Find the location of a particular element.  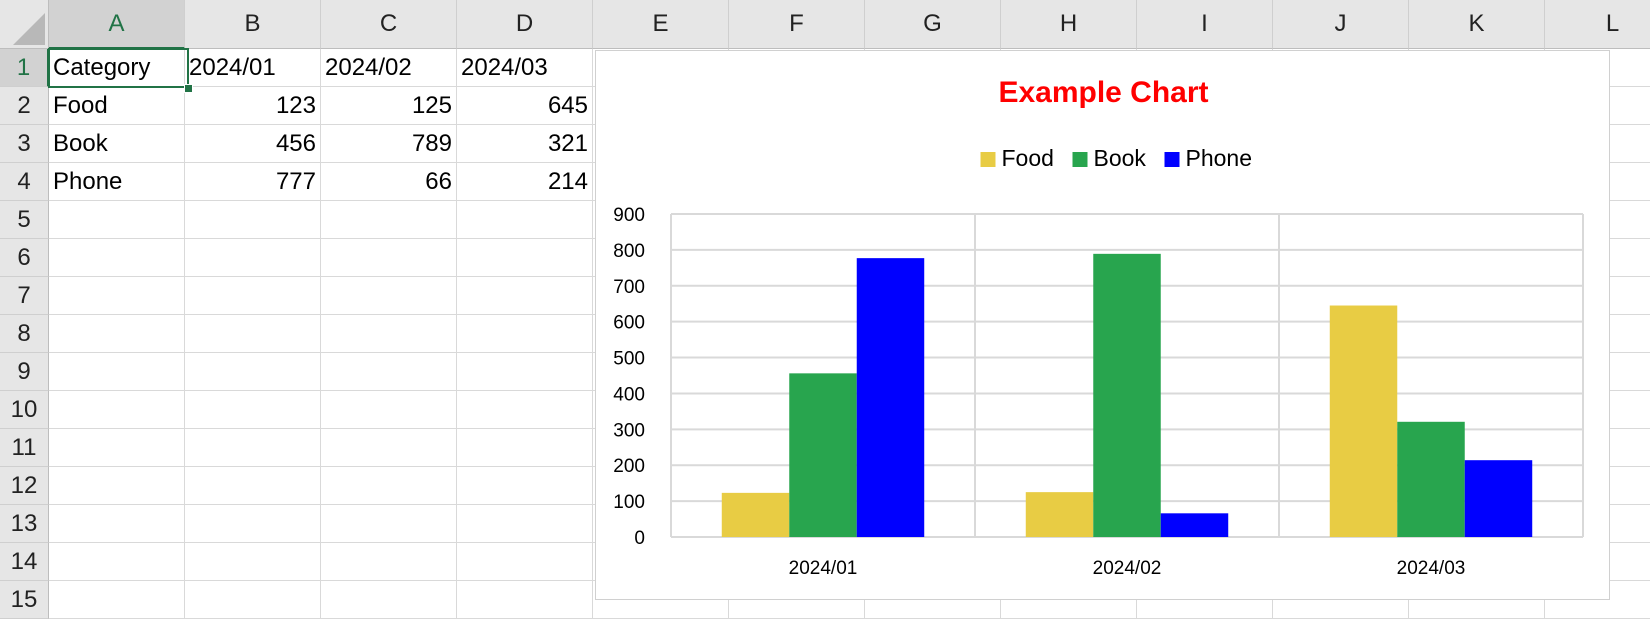

row-header-15: 15 is located at coordinates (24, 600).